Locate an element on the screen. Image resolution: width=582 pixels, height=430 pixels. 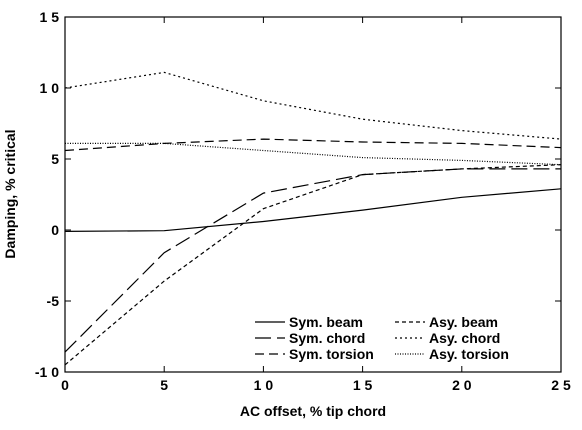
x-tick-label: 5 is located at coordinates (164, 385).